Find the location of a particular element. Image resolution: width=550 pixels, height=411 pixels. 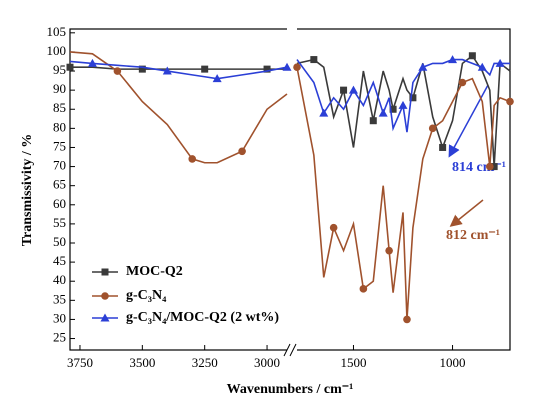

x-tick-label: 3750 is located at coordinates (80, 362).